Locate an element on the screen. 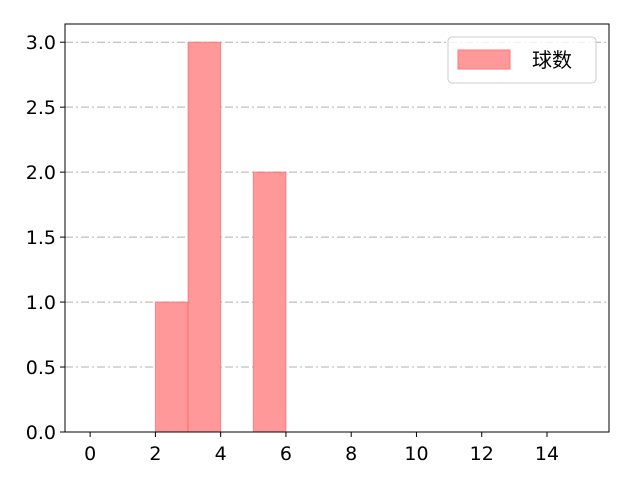 The image size is (640, 484). x-tick-label: 0 is located at coordinates (90, 454).